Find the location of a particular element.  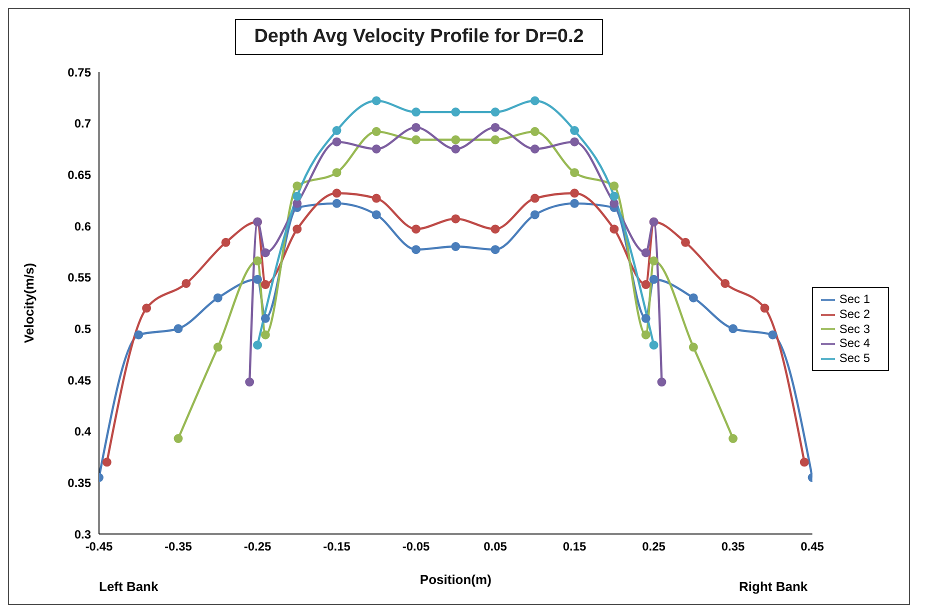

x-tick-label: 0.25 is located at coordinates (654, 547).